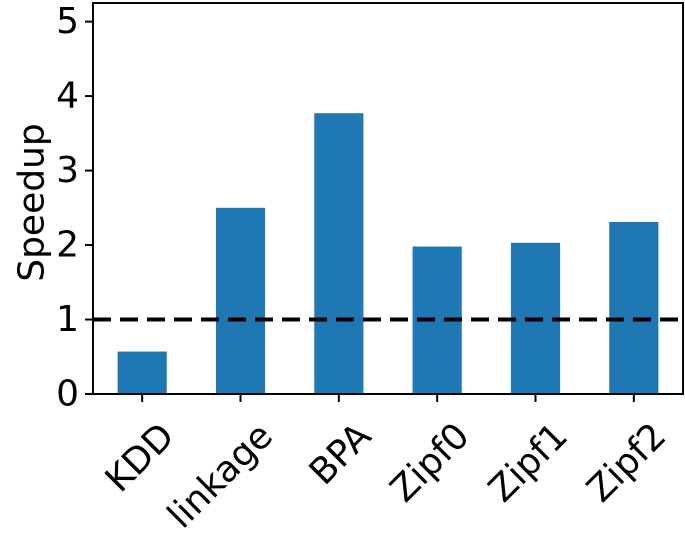 The height and width of the screenshot is (549, 685). Describe the element at coordinates (220, 475) in the screenshot. I see `x-tick-label-linkage: linkage` at that location.